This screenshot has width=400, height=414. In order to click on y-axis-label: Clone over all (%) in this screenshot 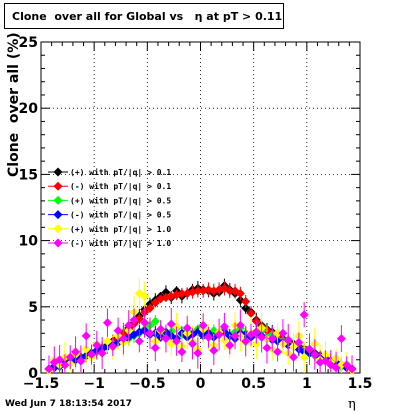, I will do `click(14, 104)`.